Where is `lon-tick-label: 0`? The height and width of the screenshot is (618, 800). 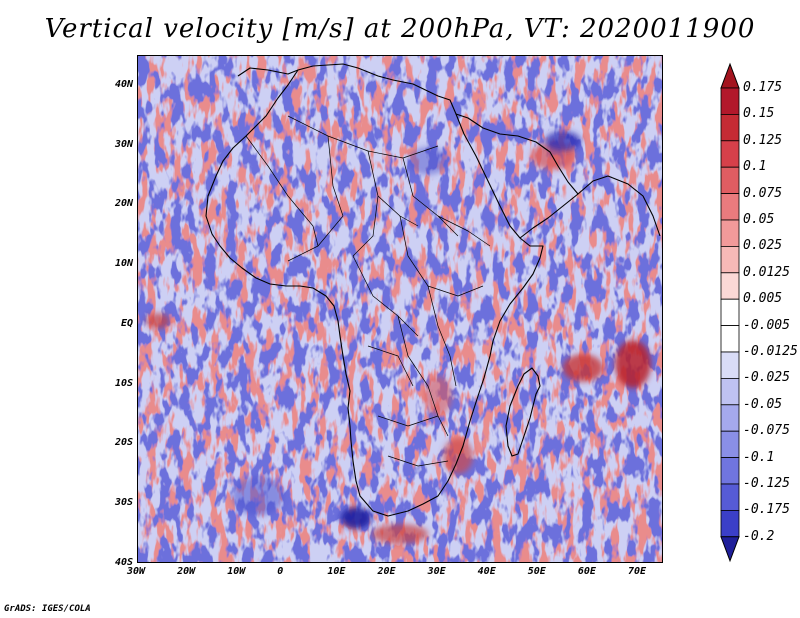
lon-tick-label: 0 is located at coordinates (280, 571).